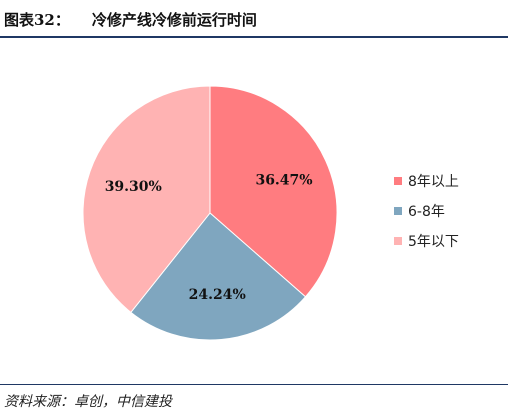  I want to click on legend-item-1: 8年以上, so click(426, 187).